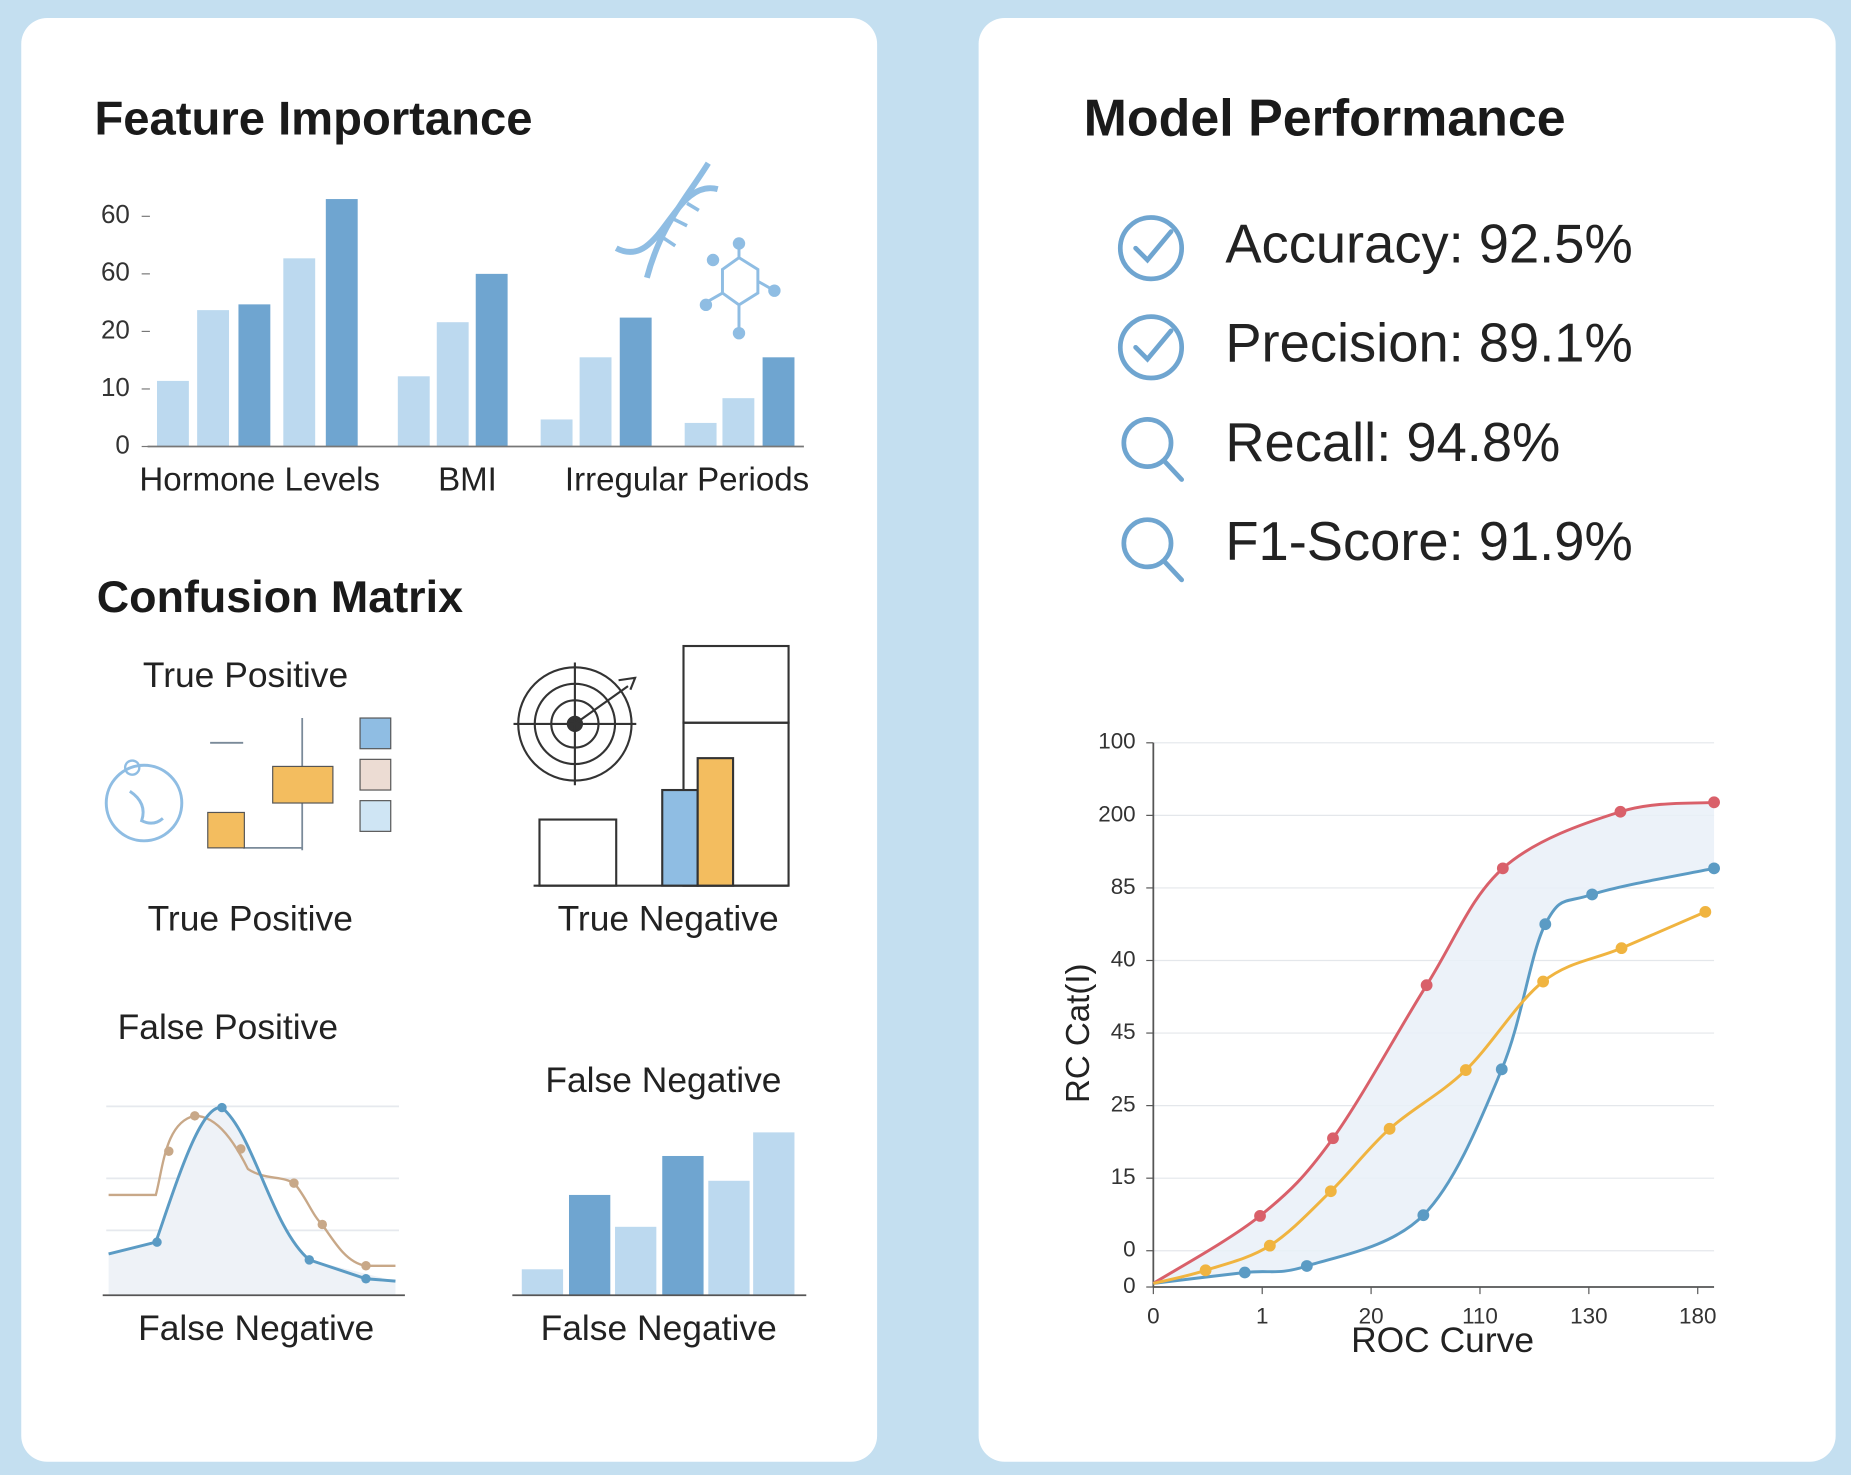  What do you see at coordinates (1116, 741) in the screenshot?
I see `y-tick-label: 100` at bounding box center [1116, 741].